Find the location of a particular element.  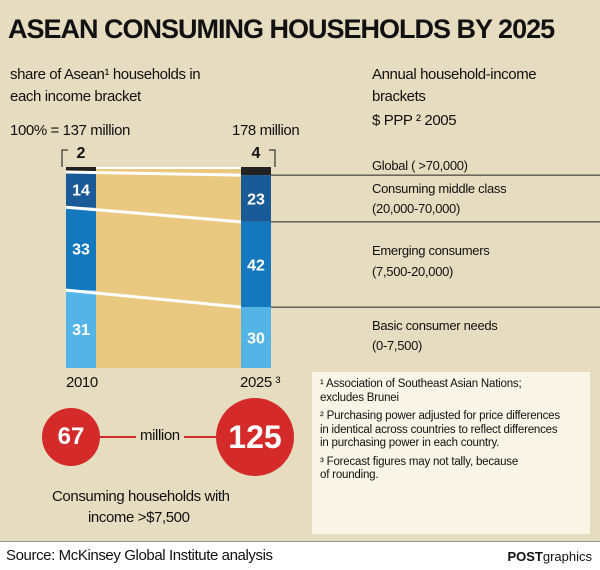

label-middle-class-range: (20,000-70,000) is located at coordinates (416, 208).